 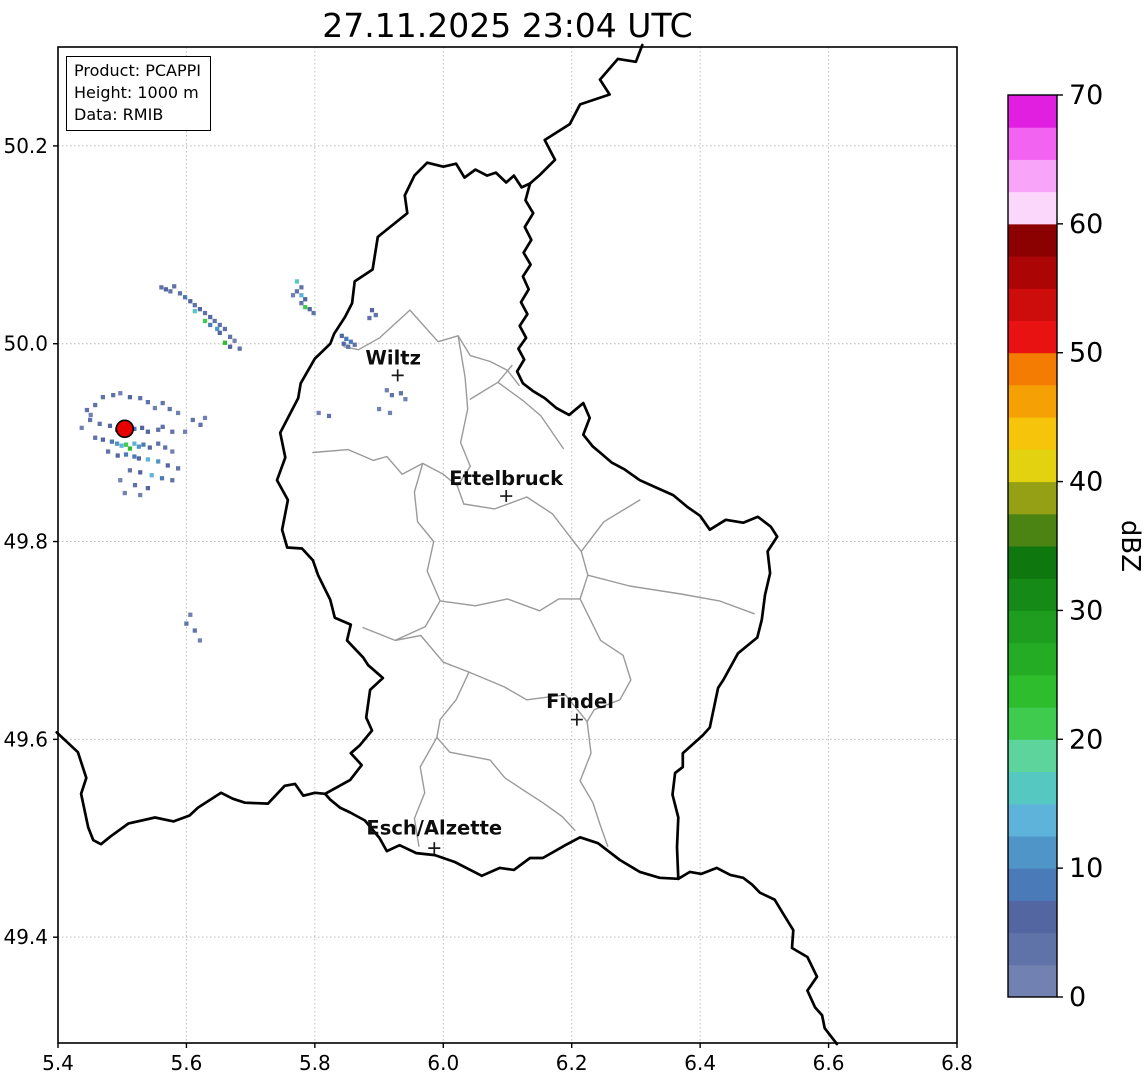 What do you see at coordinates (191, 788) in the screenshot?
I see `country-border-belgium-france` at bounding box center [191, 788].